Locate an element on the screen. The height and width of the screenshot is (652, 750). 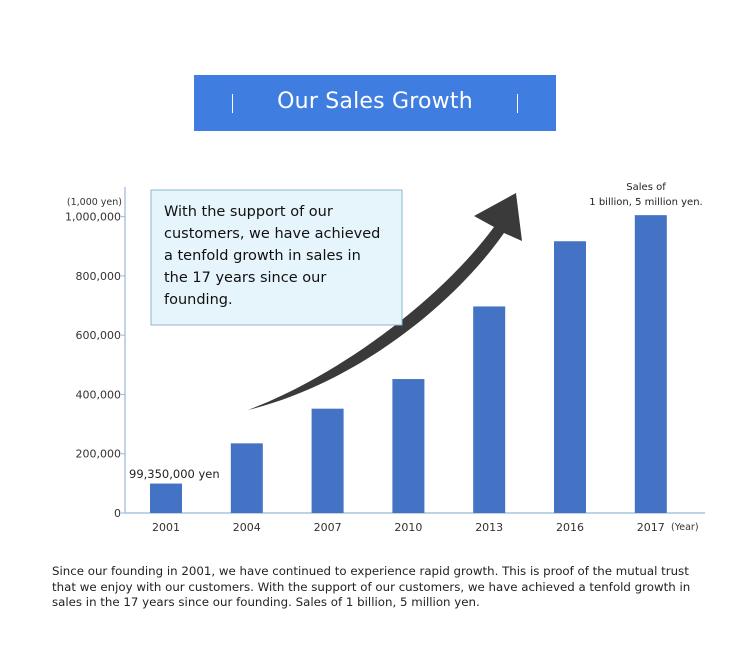
bar-2017 is located at coordinates (650, 364).